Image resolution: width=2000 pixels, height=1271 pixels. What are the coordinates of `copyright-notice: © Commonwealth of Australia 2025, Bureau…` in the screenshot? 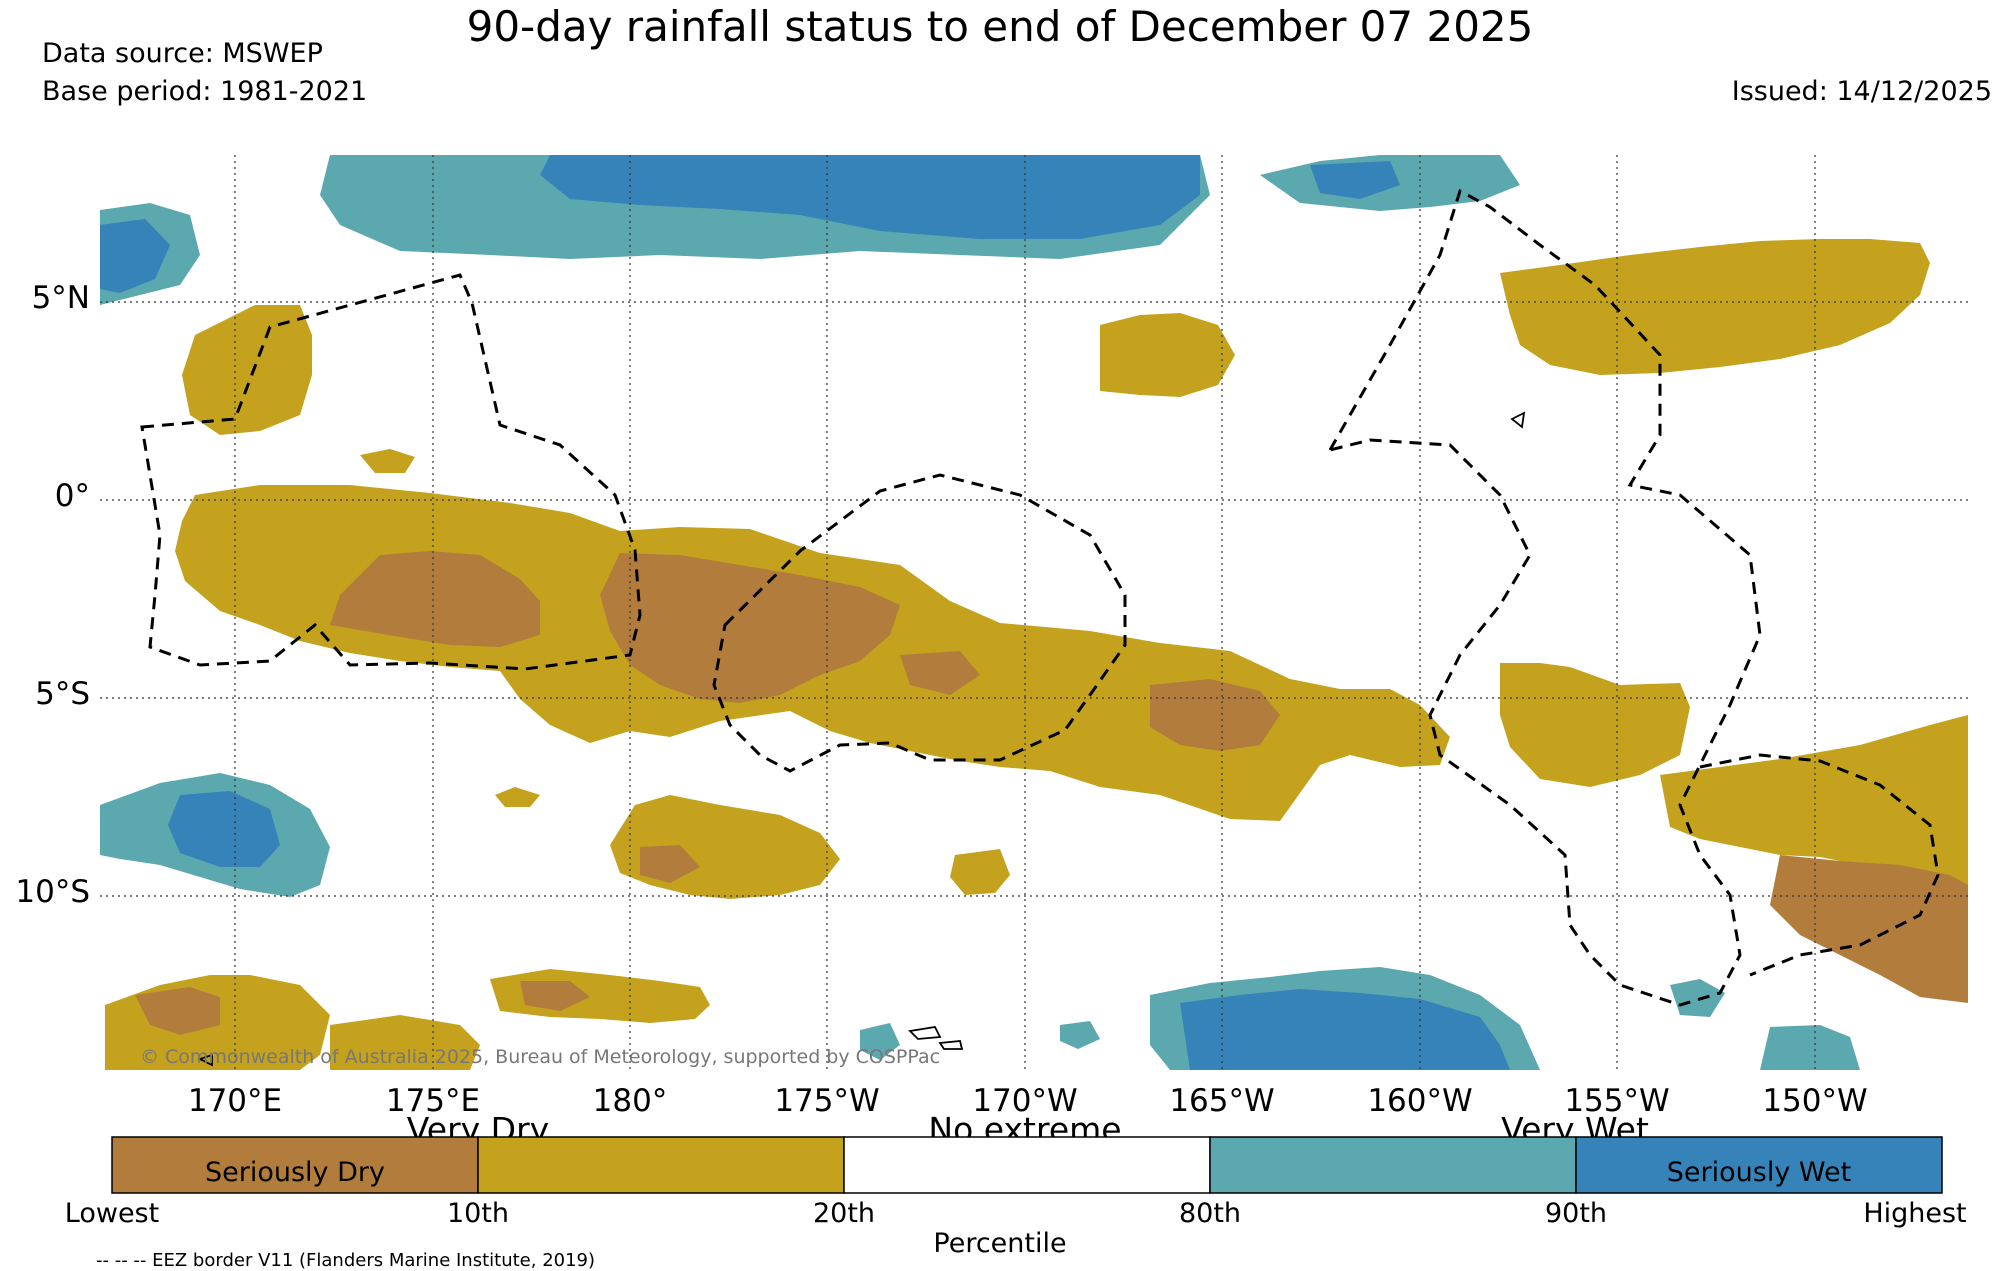 It's located at (540, 1057).